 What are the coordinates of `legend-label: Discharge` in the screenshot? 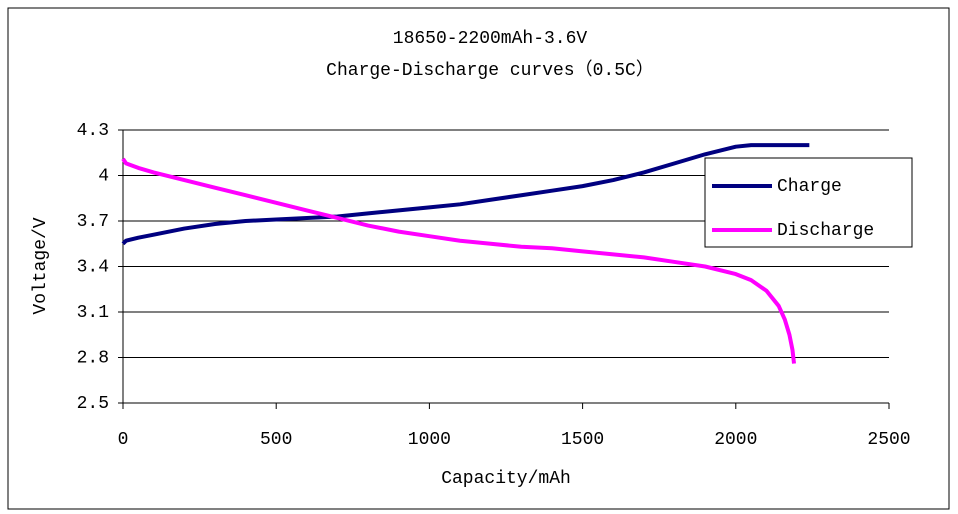 It's located at (825, 231).